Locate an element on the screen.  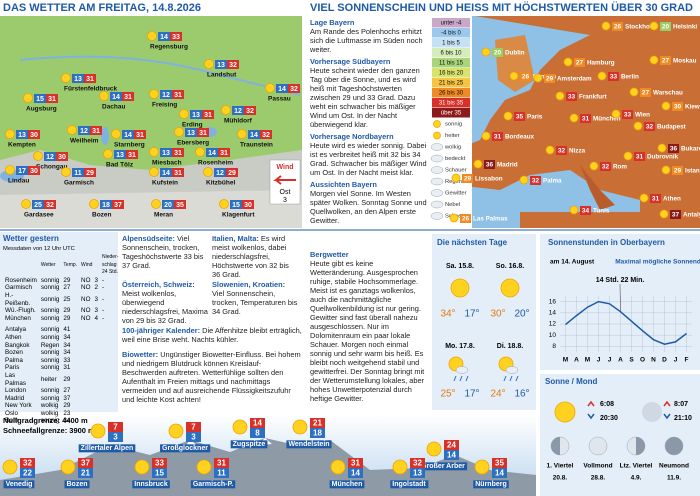
cell: Palma is located at coordinates (14, 360).